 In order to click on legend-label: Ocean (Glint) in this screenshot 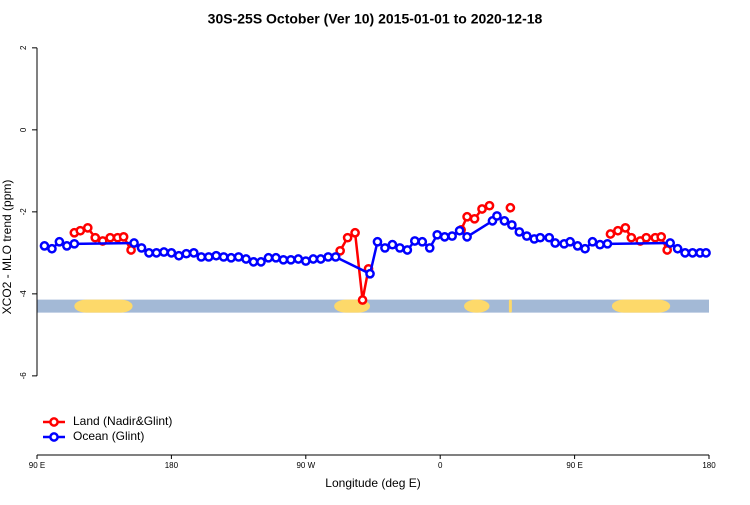, I will do `click(108, 436)`.